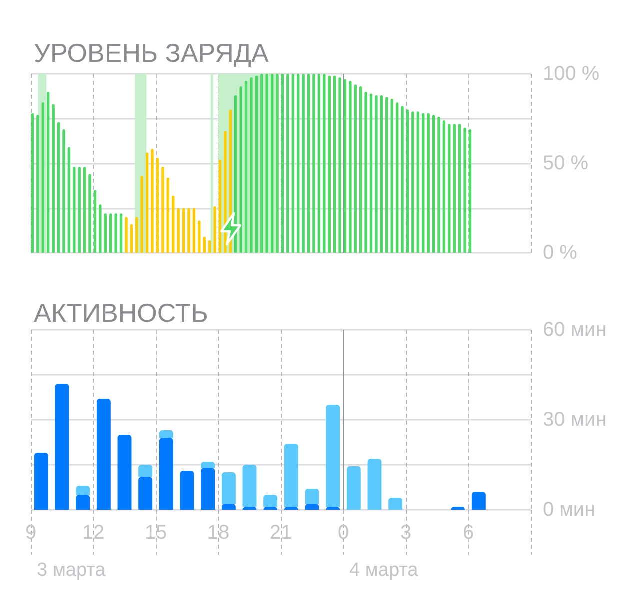  I want to click on x-tick-label: 12, so click(93, 533).